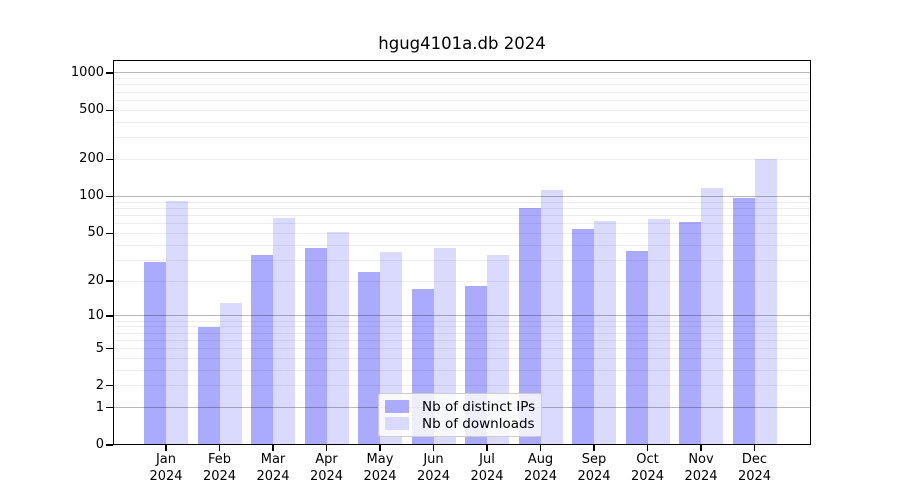  I want to click on x-tick-label: Jul 2024, so click(487, 468).